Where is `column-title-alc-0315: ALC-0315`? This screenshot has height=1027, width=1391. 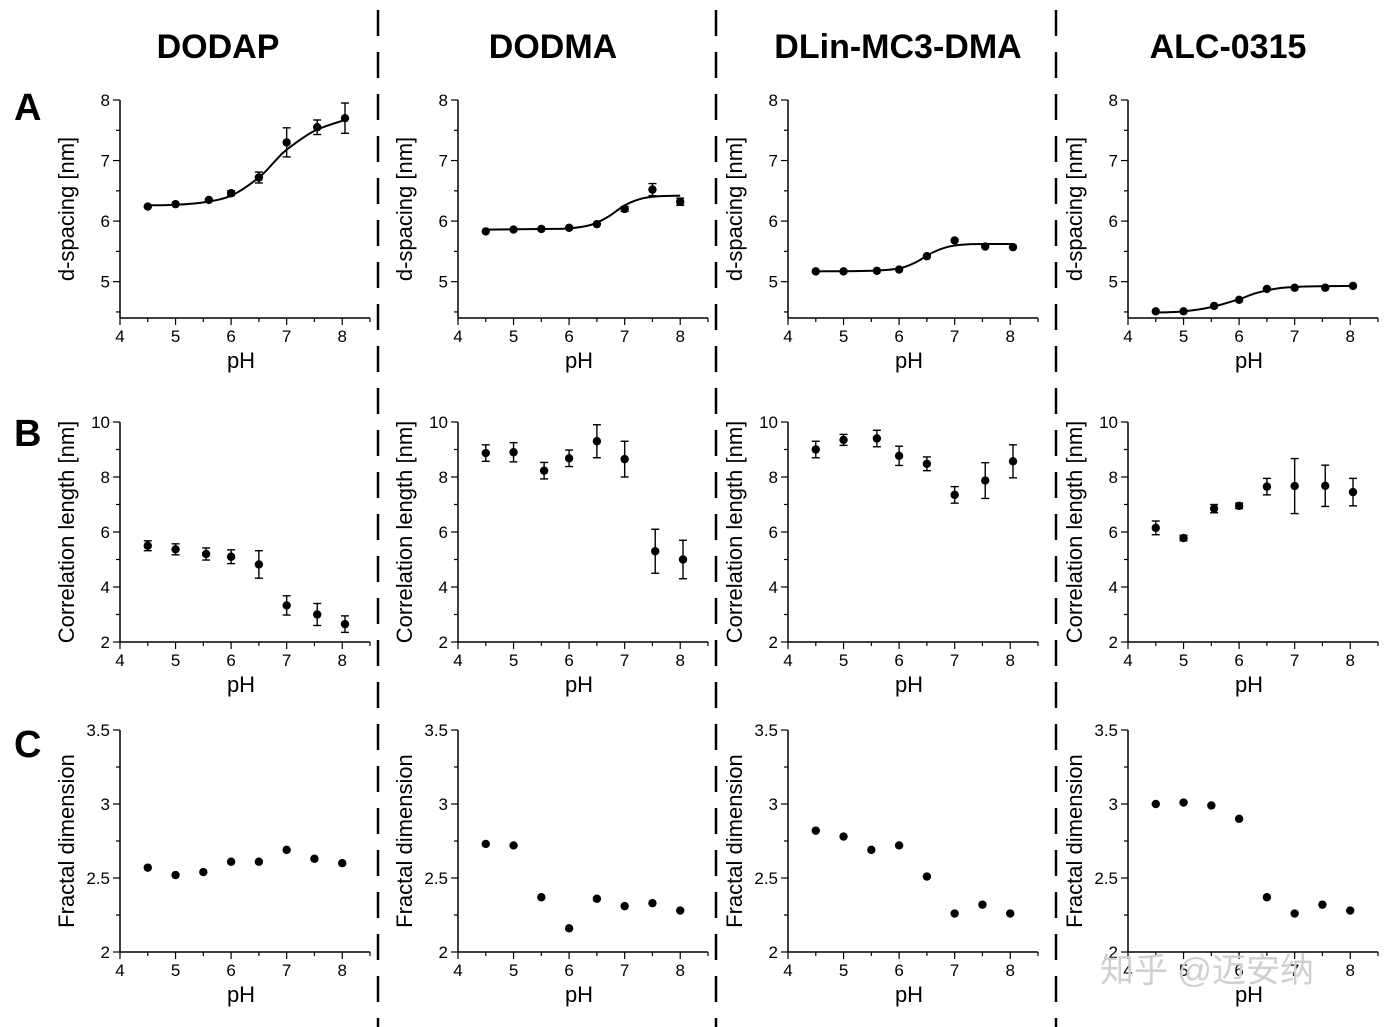
column-title-alc-0315: ALC-0315 is located at coordinates (1228, 47).